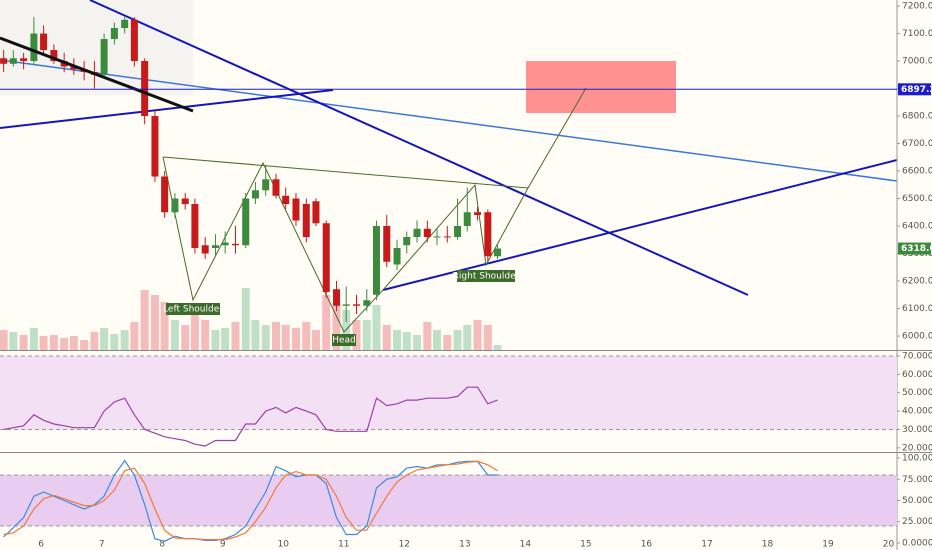 The width and height of the screenshot is (932, 550). I want to click on y-tick-label: 6600.0, so click(917, 172).